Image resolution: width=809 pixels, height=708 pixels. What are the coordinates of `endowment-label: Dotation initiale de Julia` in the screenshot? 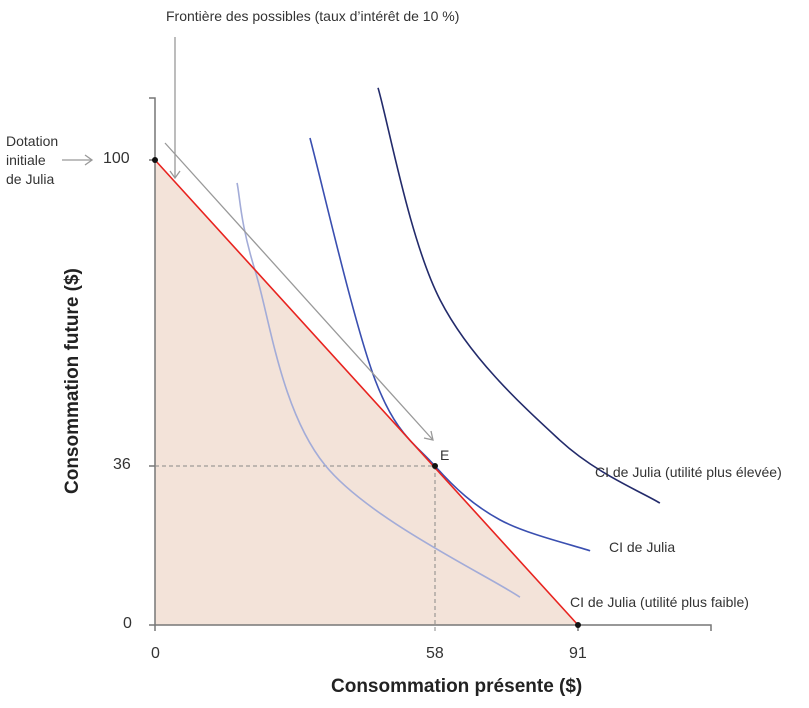 It's located at (32, 160).